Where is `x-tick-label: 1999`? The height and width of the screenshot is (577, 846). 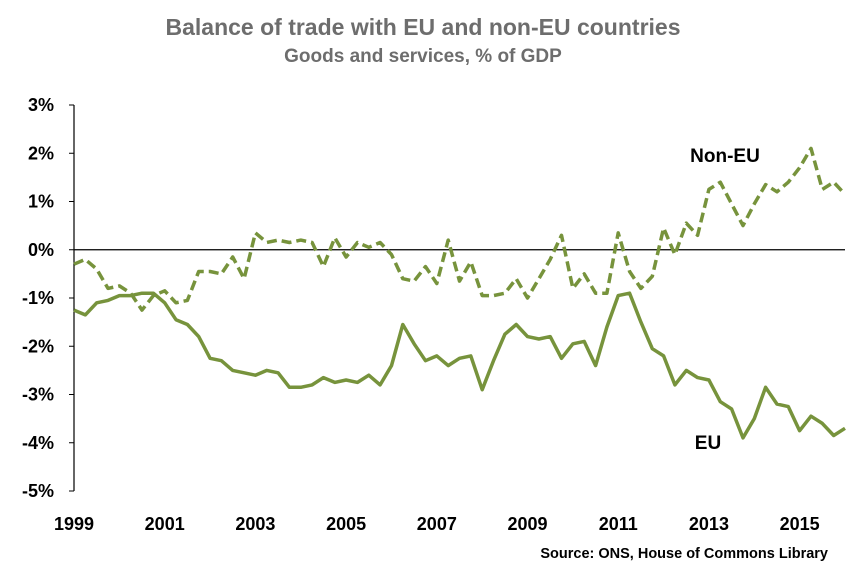 x-tick-label: 1999 is located at coordinates (74, 524).